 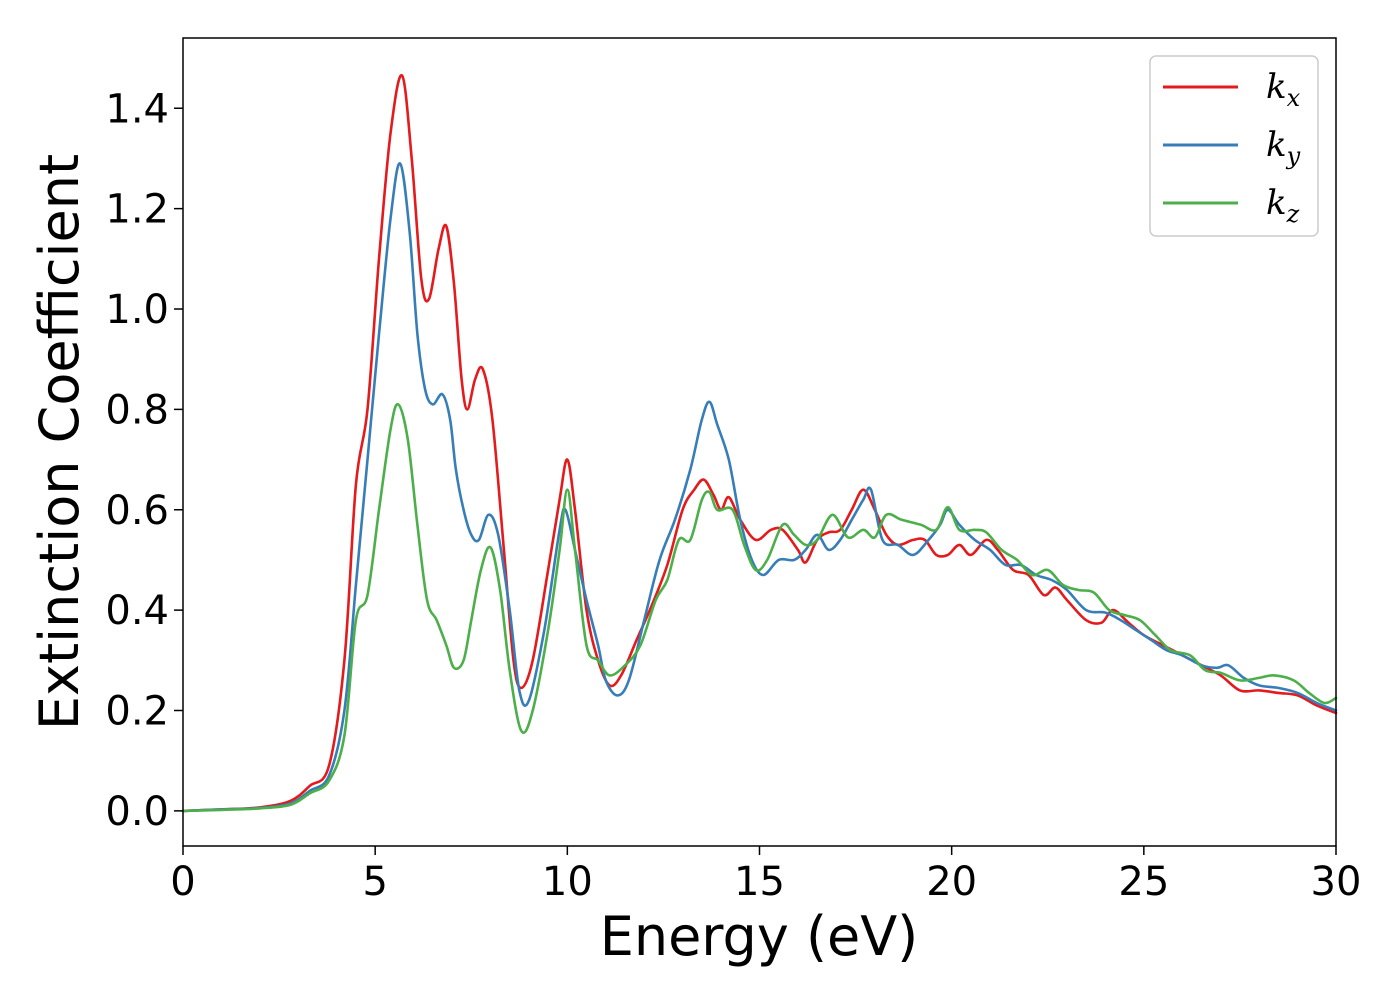 What do you see at coordinates (759, 882) in the screenshot?
I see `x-tick-label: 15` at bounding box center [759, 882].